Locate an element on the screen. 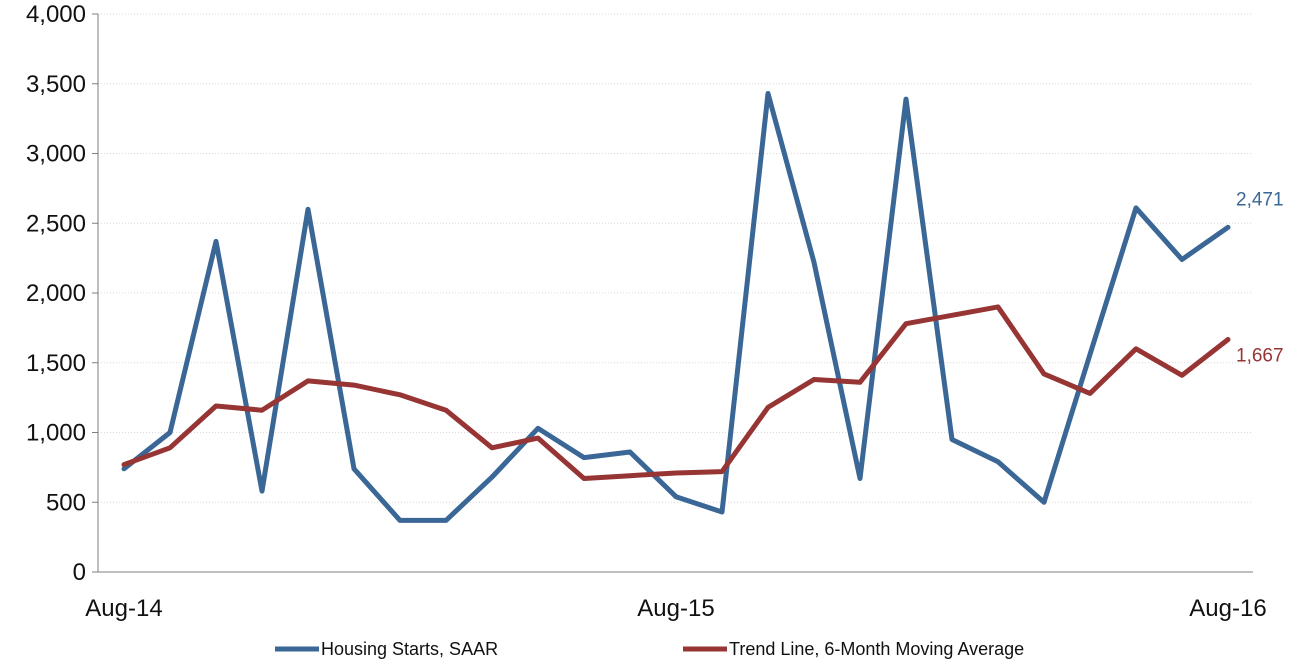 This screenshot has width=1302, height=668. y-tick-label: 4,000 is located at coordinates (56, 14).